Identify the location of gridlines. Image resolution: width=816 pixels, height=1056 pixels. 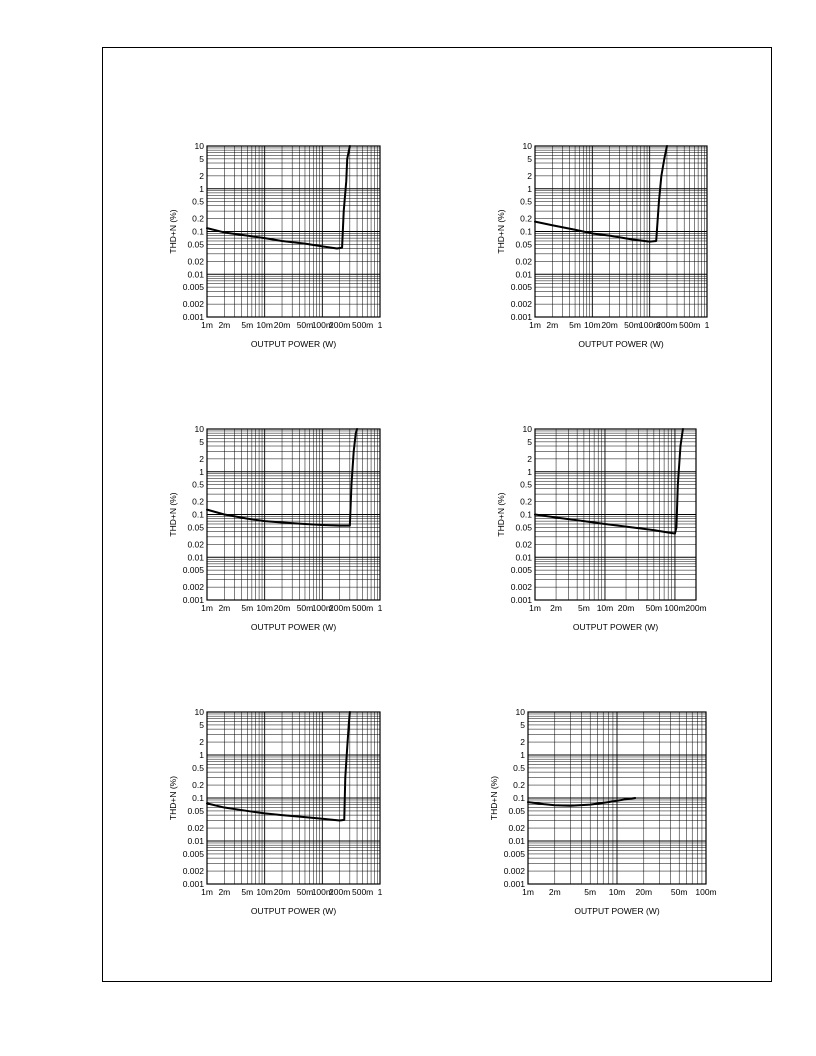
(616, 798).